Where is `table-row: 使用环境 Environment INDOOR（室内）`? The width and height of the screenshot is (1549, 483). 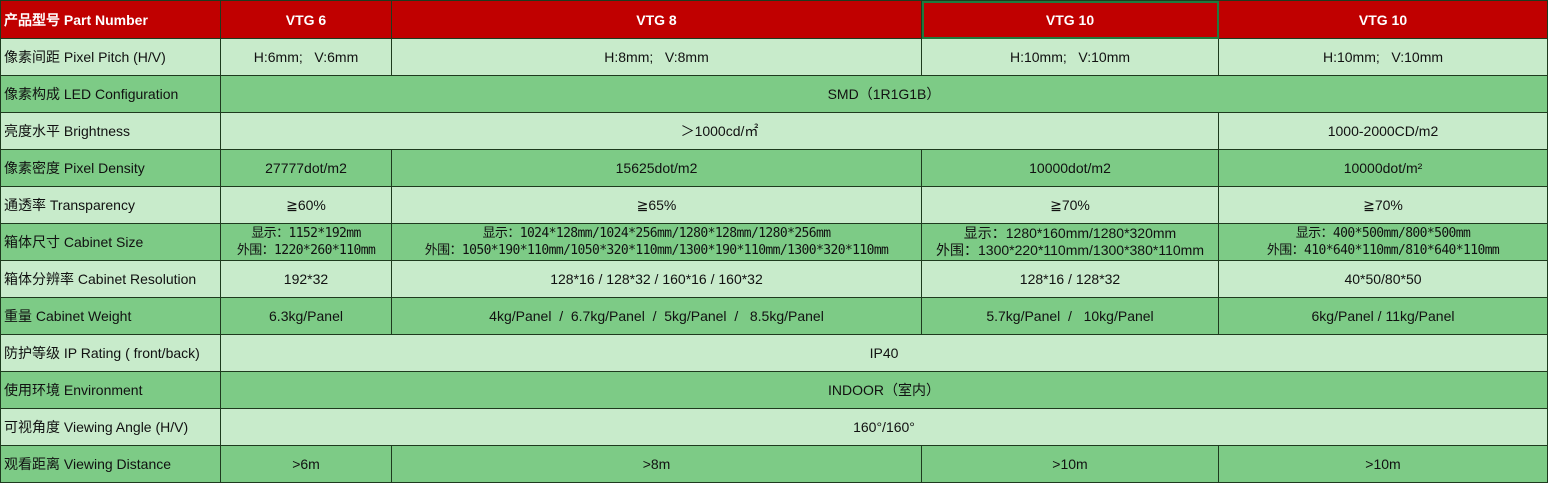 table-row: 使用环境 Environment INDOOR（室内） is located at coordinates (774, 390).